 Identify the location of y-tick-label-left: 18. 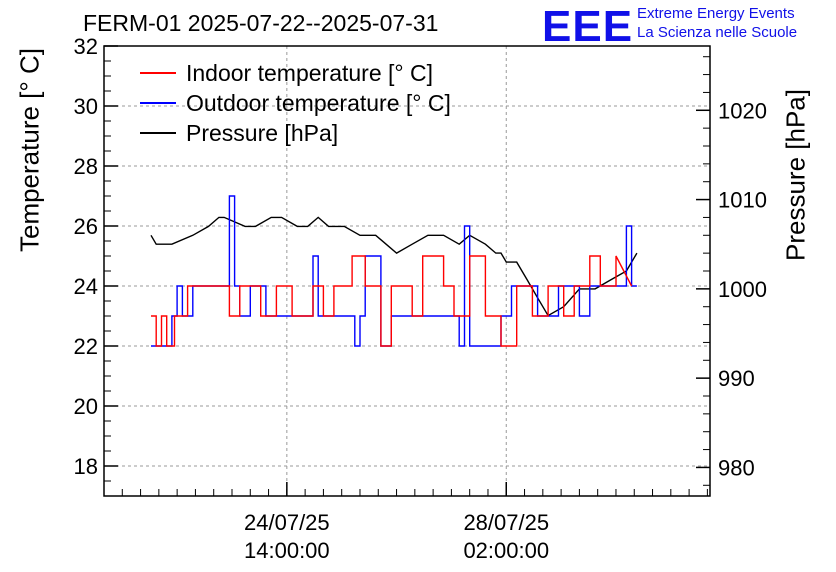
(86, 466).